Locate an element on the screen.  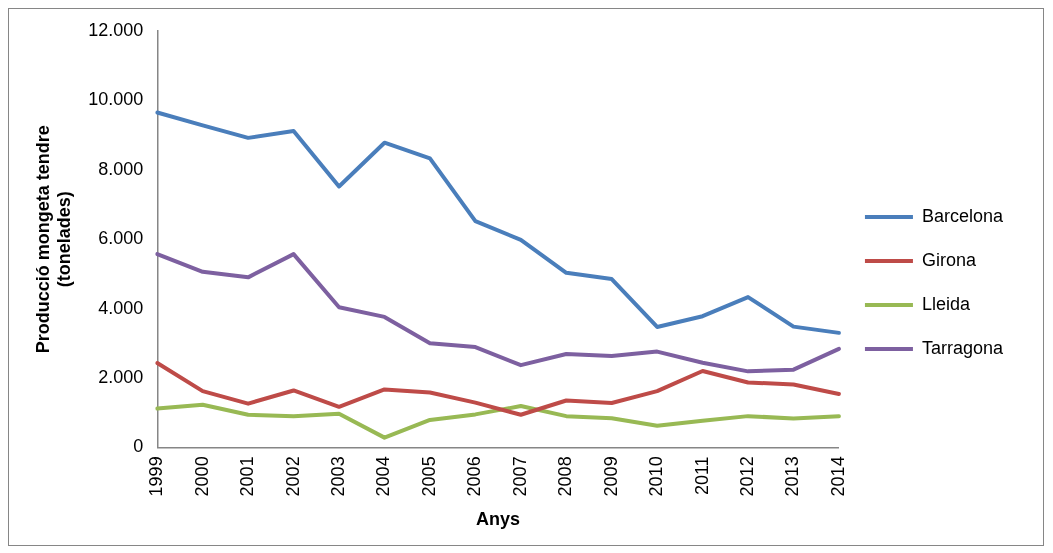
x-tick-label: 2000 is located at coordinates (201, 476).